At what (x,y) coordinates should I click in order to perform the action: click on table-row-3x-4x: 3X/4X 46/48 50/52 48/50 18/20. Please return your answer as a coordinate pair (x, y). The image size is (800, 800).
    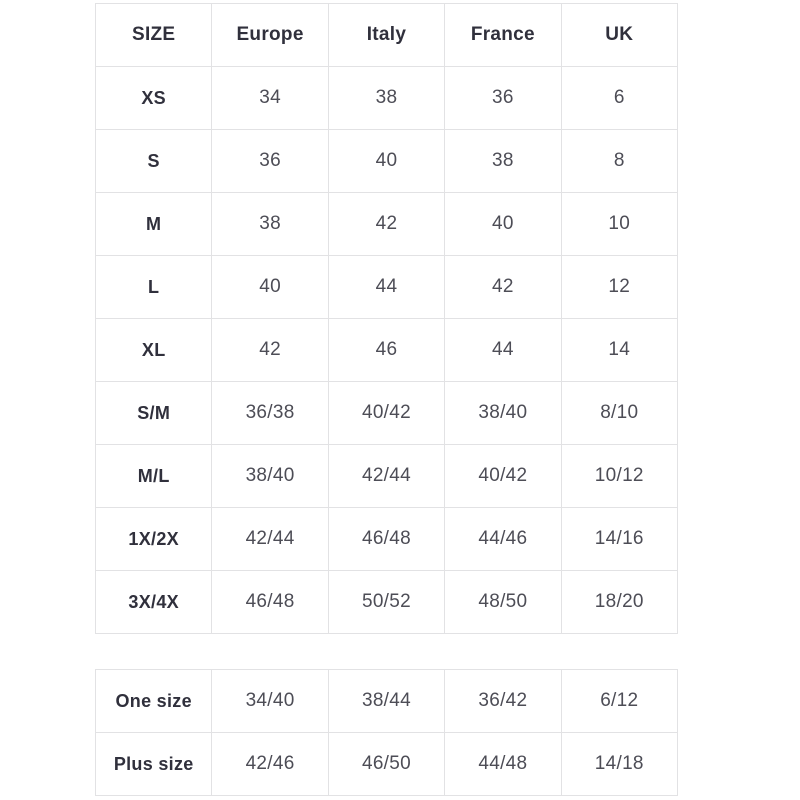
    Looking at the image, I should click on (386, 602).